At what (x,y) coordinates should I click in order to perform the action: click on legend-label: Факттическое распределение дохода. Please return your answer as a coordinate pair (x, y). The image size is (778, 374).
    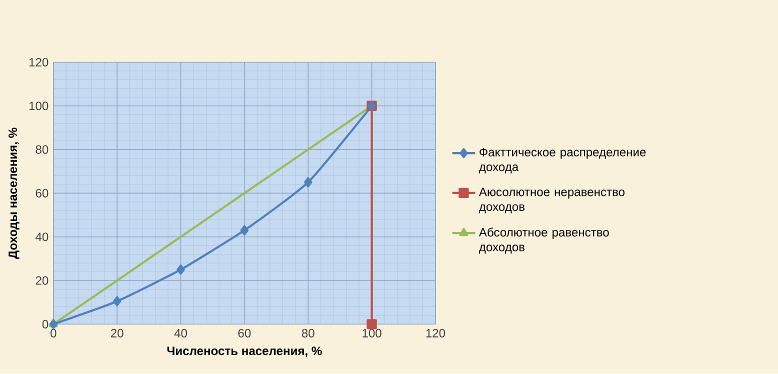
    Looking at the image, I should click on (562, 161).